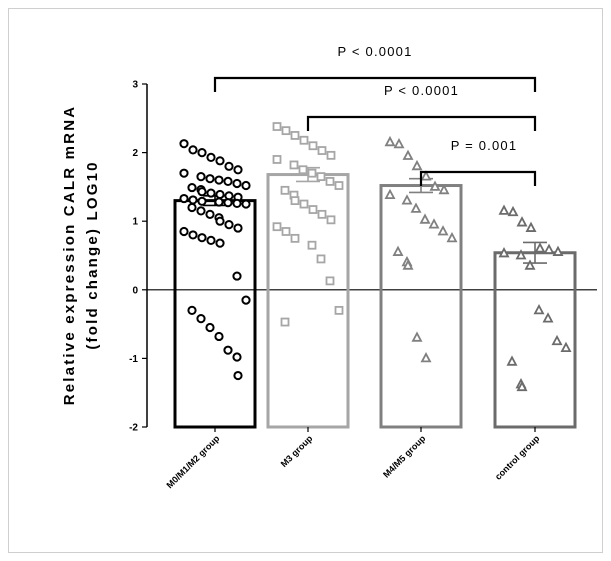 This screenshot has height=561, width=611. I want to click on x-category-label: M4/M5 group, so click(404, 456).